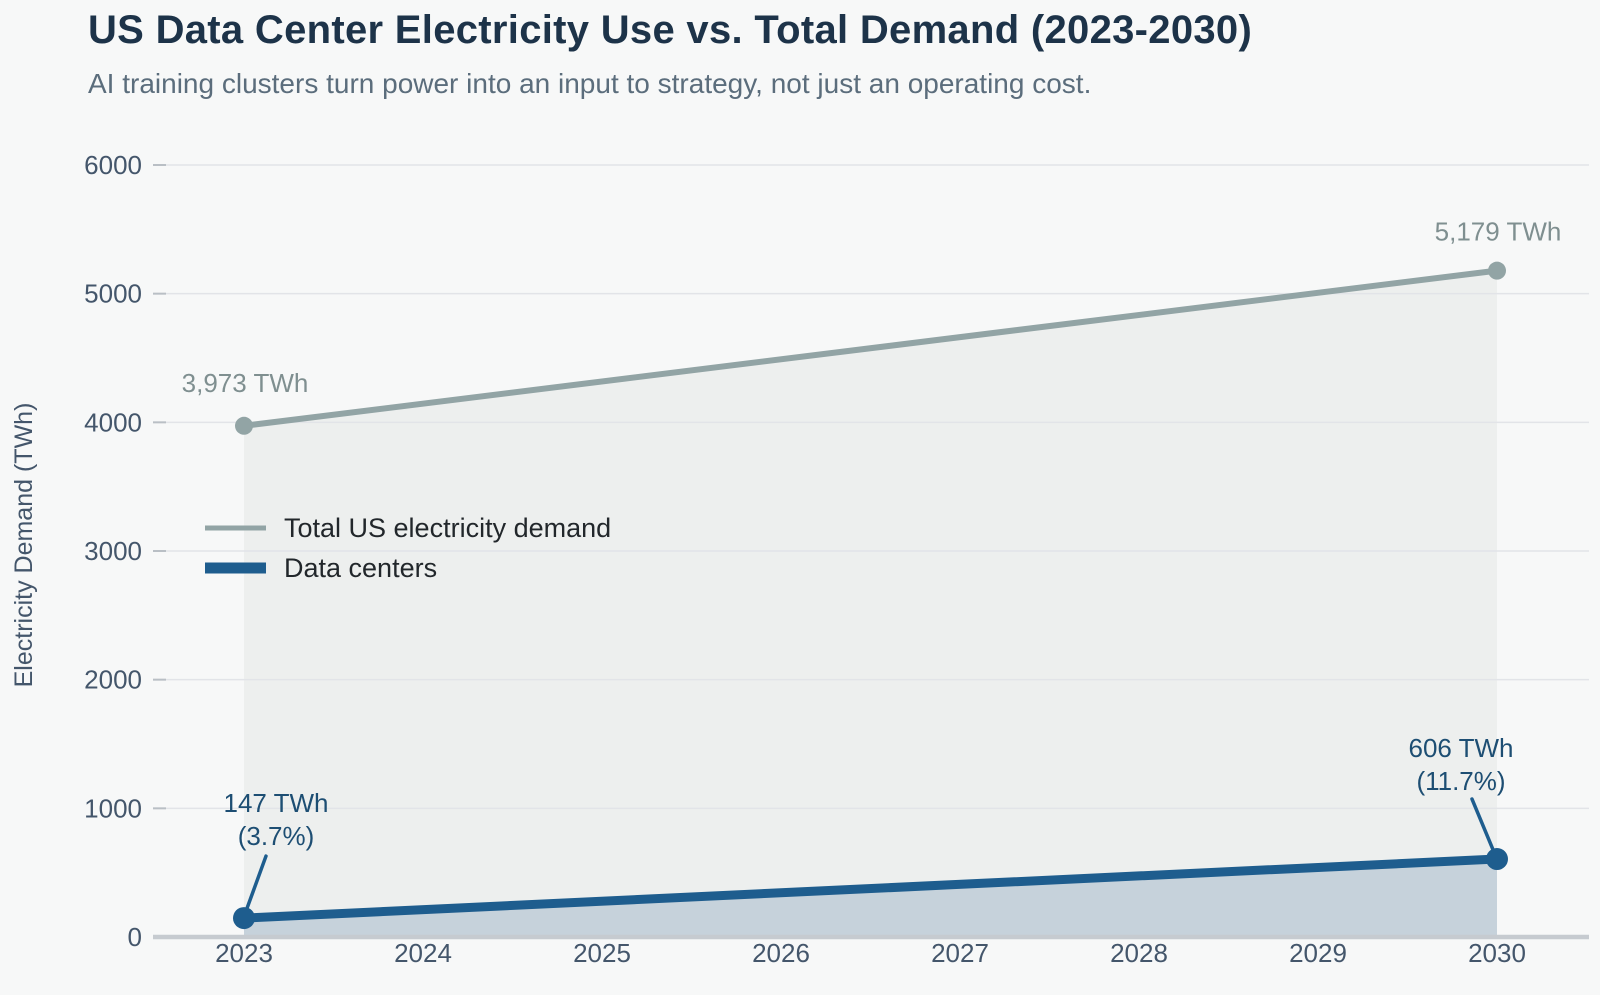 The width and height of the screenshot is (1600, 995). I want to click on legend-label-total-us-electricity-demand: Total US electricity demand, so click(447, 528).